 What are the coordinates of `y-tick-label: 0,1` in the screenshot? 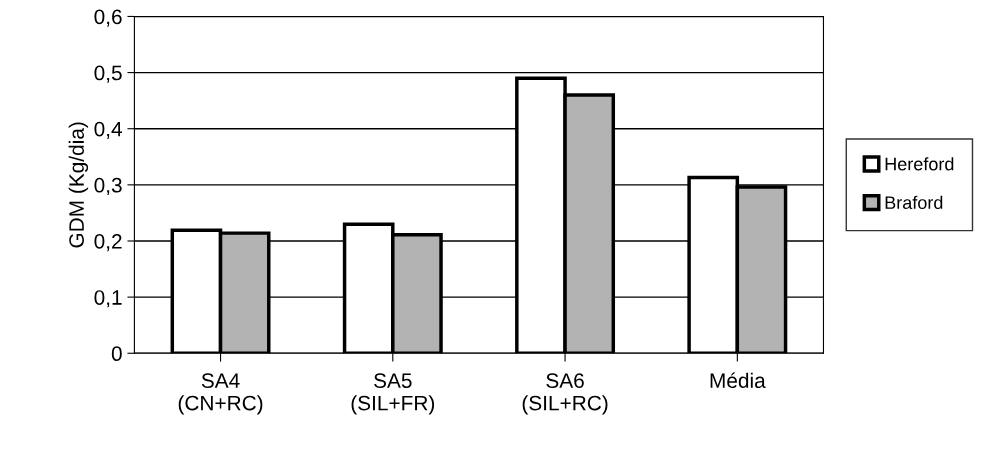 It's located at (108, 299).